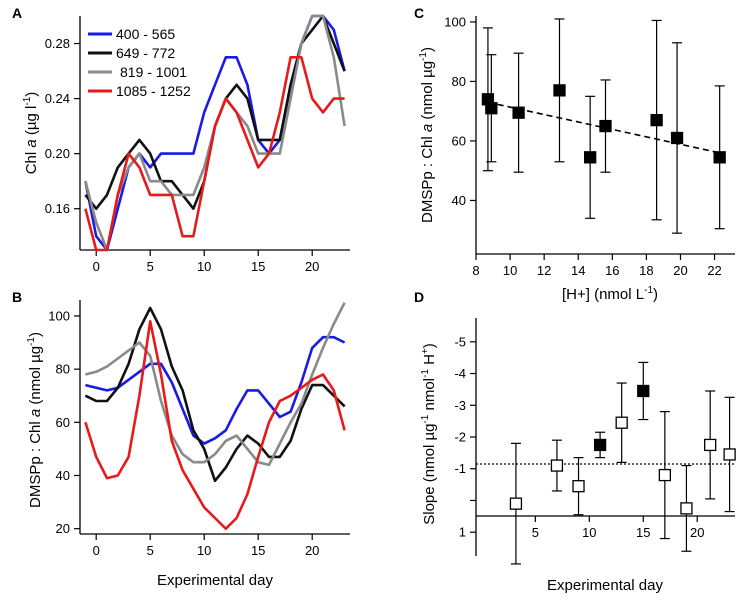 This screenshot has width=743, height=606. What do you see at coordinates (215, 580) in the screenshot?
I see `panel-b-x-label: Experimental day` at bounding box center [215, 580].